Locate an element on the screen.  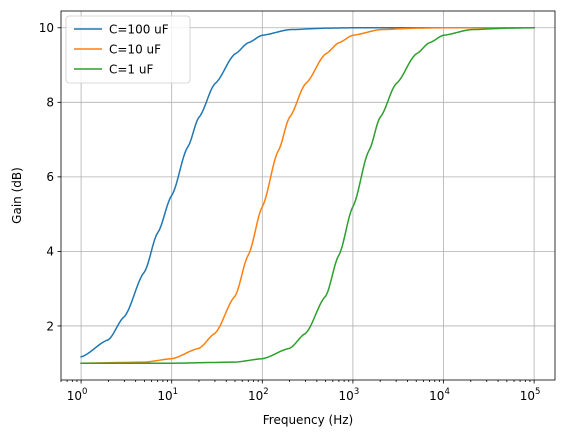
x-tick-label: 10⁴ is located at coordinates (439, 395).